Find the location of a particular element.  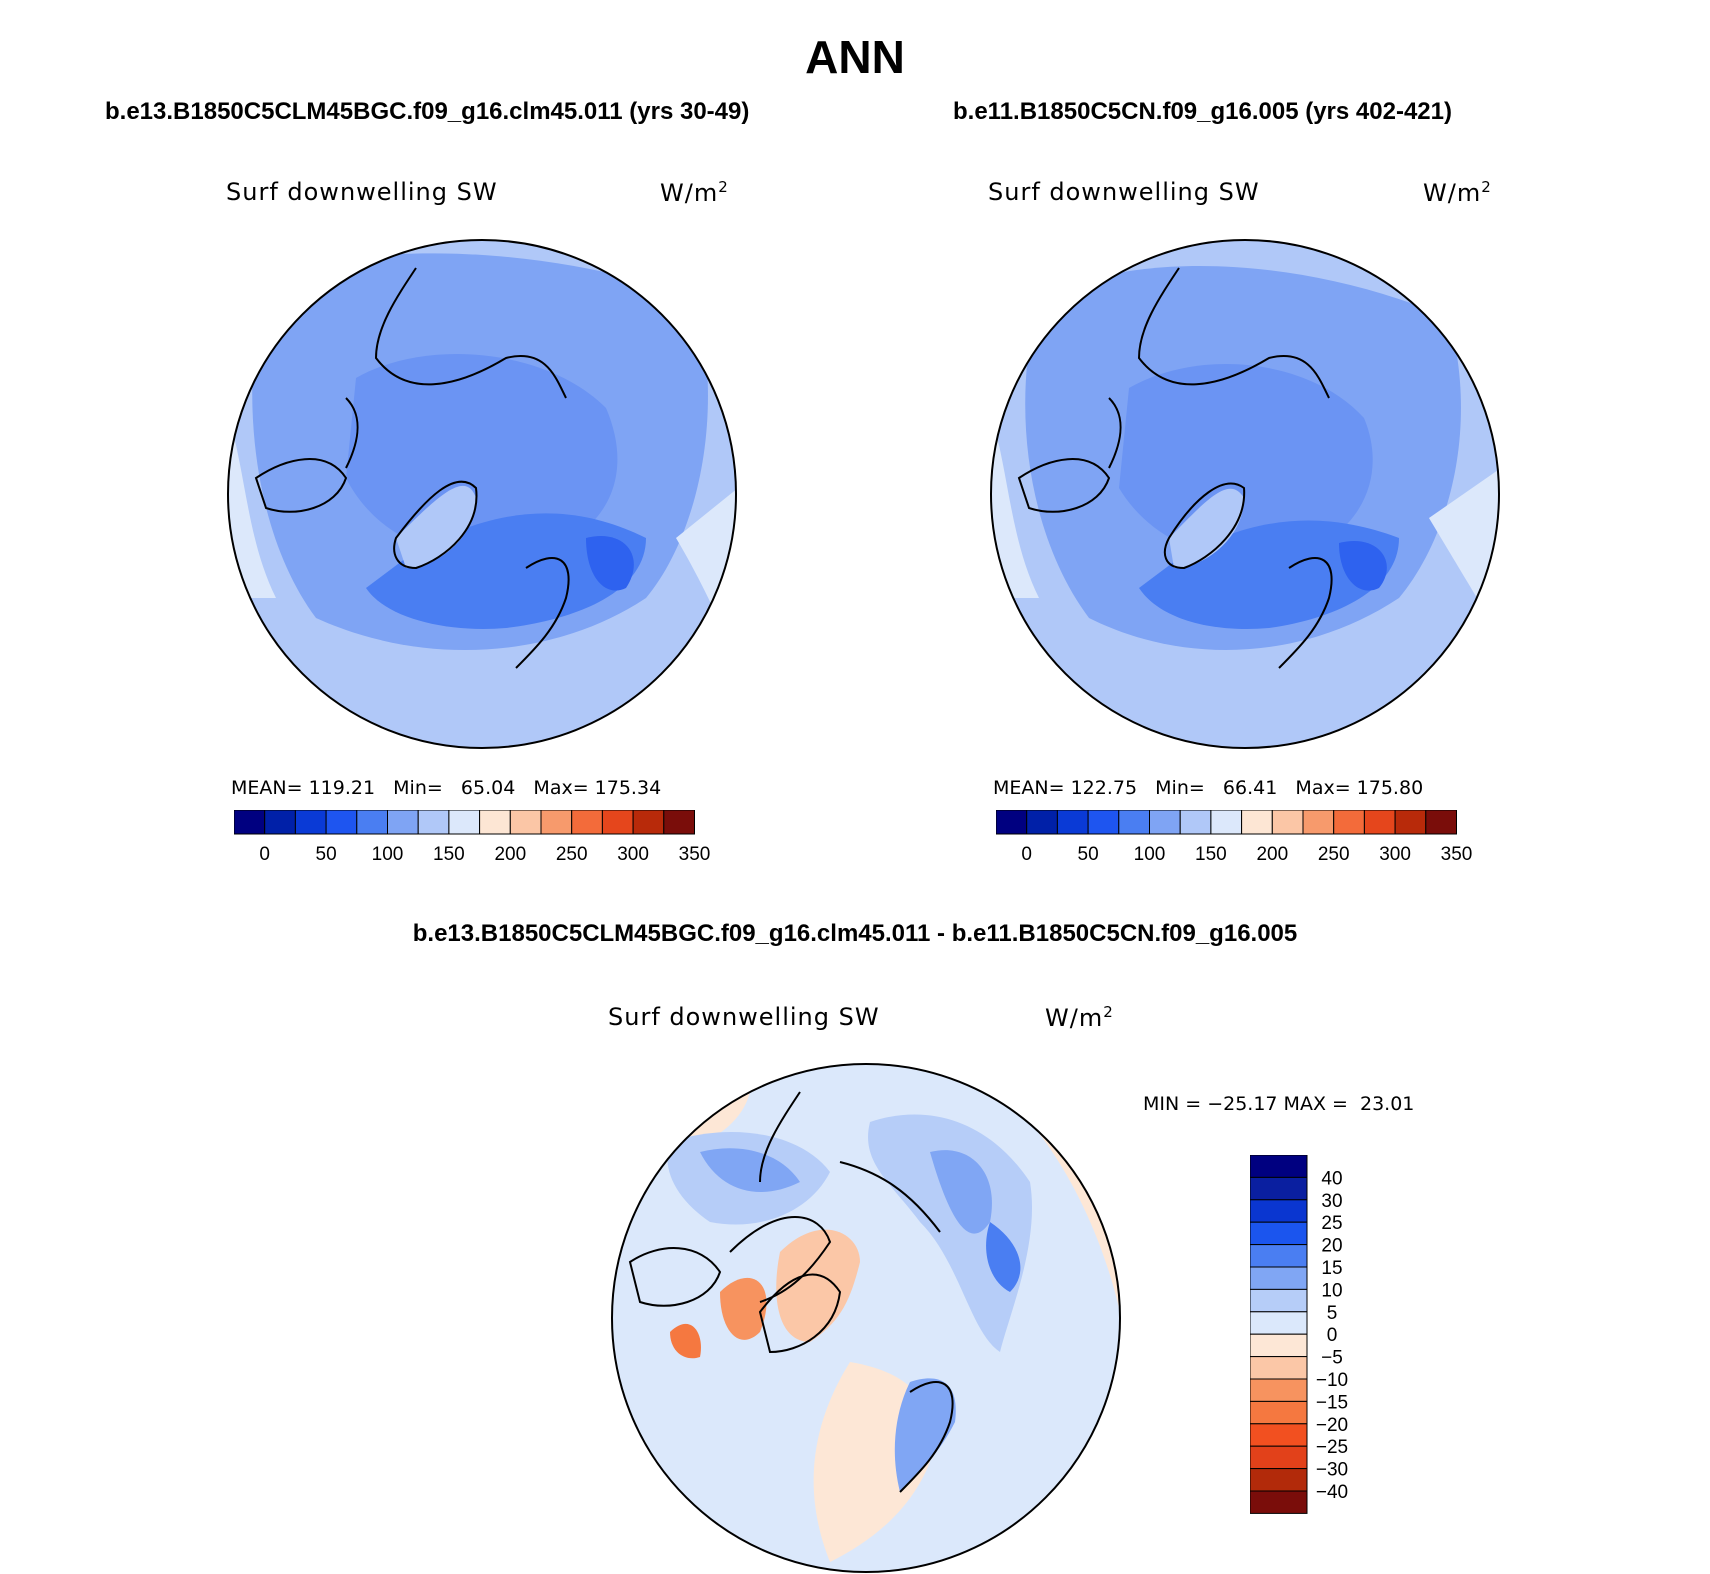

right-polar-map is located at coordinates (1245, 494).